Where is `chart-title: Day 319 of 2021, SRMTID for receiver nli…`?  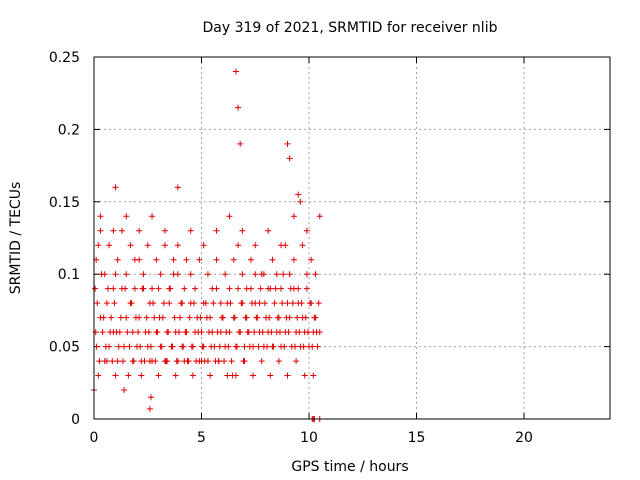
chart-title: Day 319 of 2021, SRMTID for receiver nli… is located at coordinates (350, 28).